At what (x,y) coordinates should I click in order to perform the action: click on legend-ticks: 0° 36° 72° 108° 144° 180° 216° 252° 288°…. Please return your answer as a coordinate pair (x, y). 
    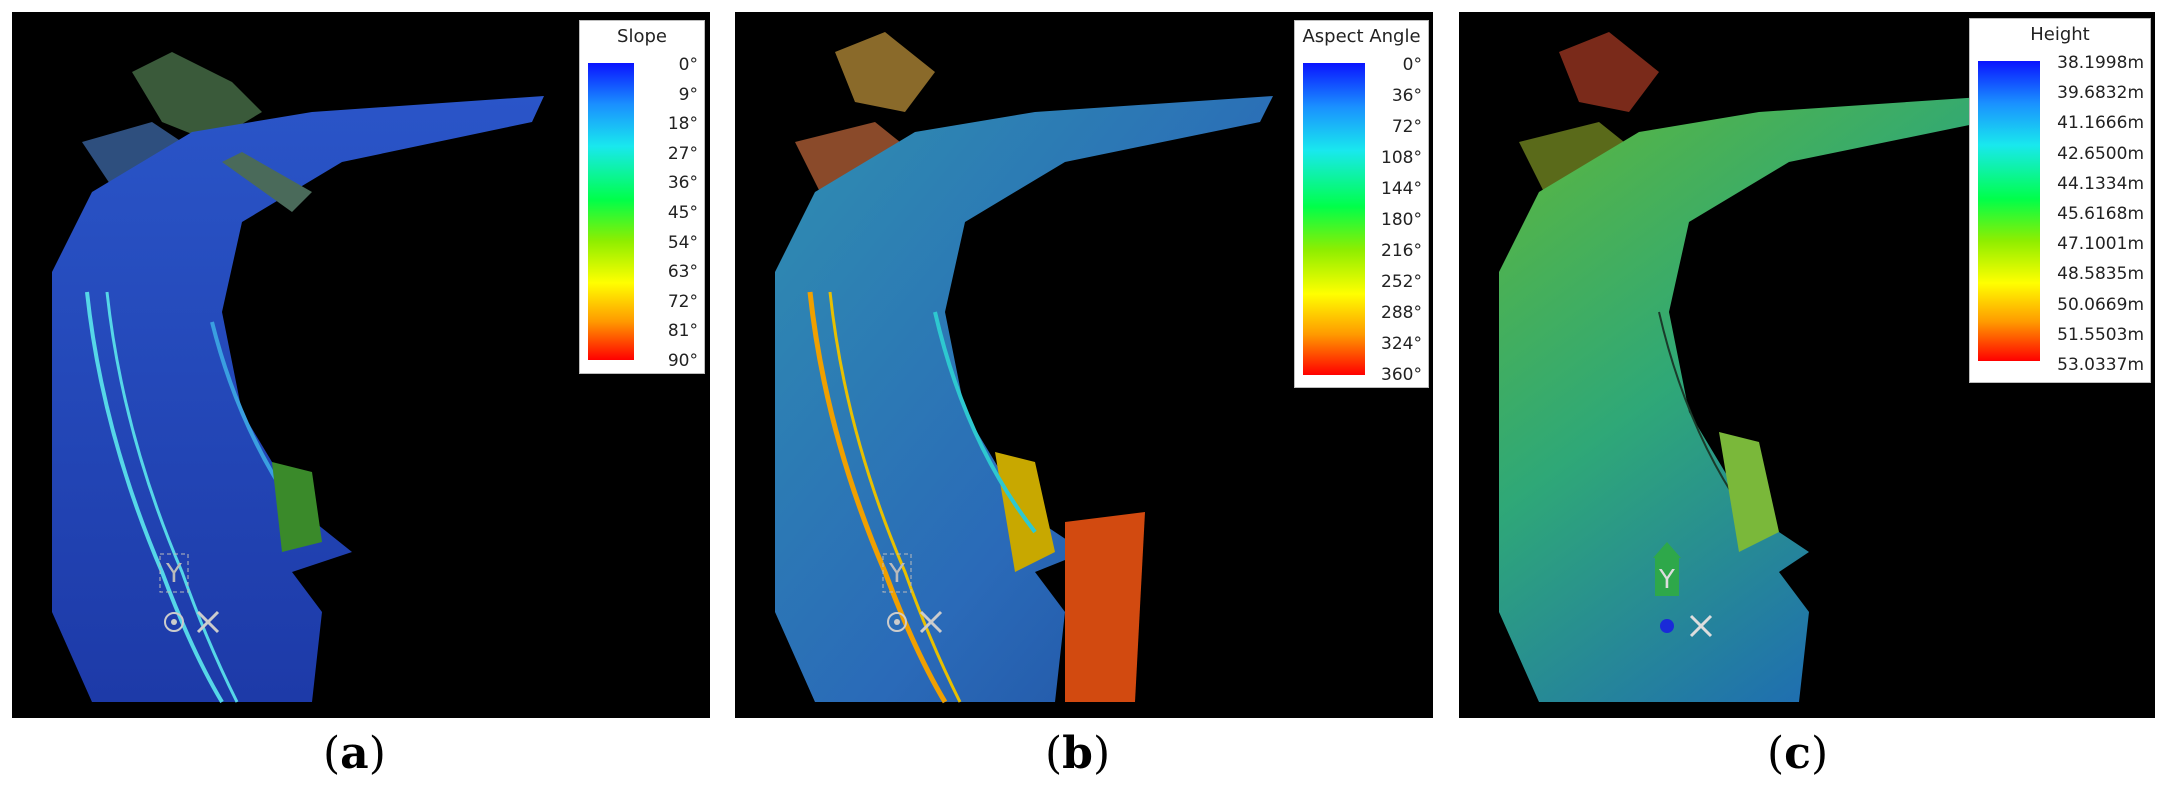
    Looking at the image, I should click on (1401, 220).